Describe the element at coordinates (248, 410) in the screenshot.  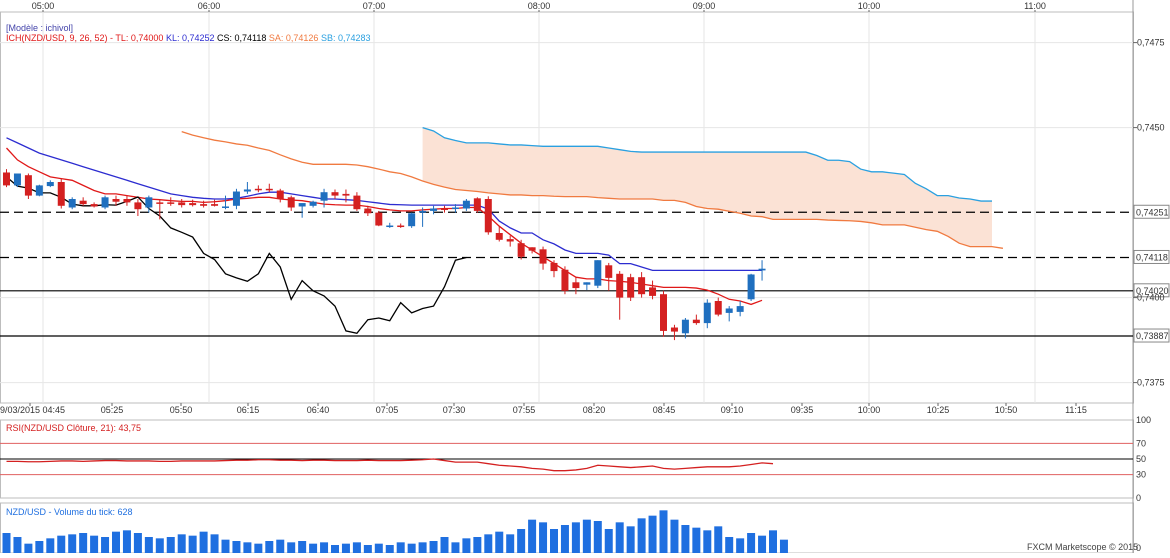
I see `bottom-time-label: 06:15` at that location.